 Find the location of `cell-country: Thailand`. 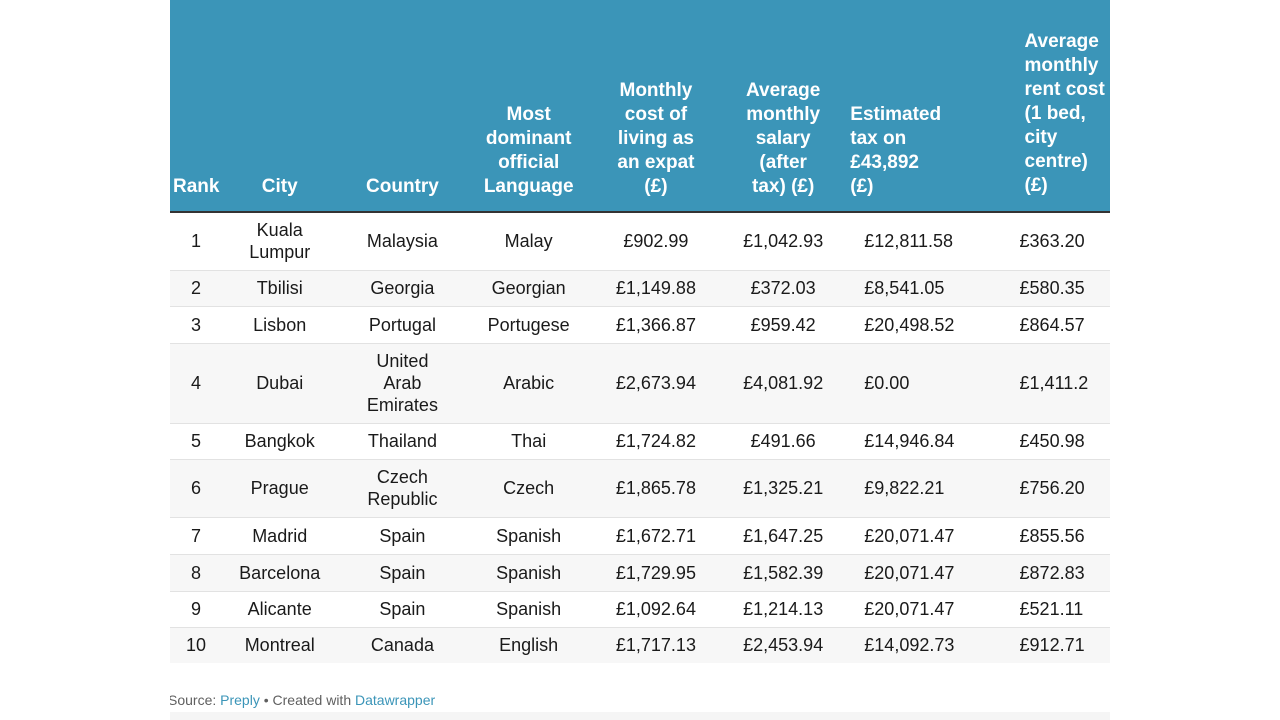

cell-country: Thailand is located at coordinates (402, 441).